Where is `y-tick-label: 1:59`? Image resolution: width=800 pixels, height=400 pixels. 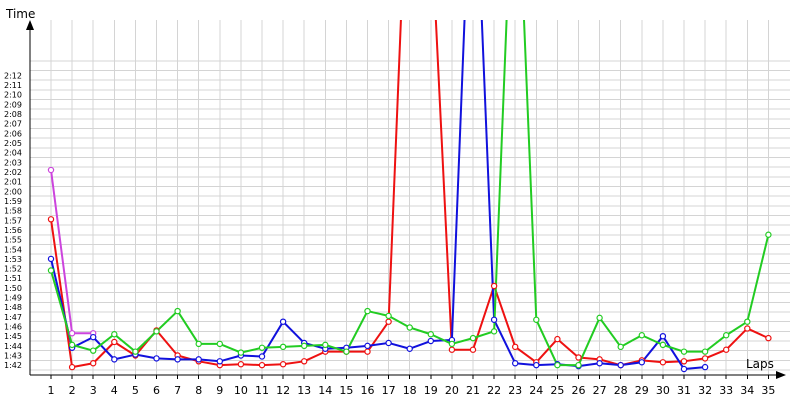 y-tick-label: 1:59 is located at coordinates (13, 201).